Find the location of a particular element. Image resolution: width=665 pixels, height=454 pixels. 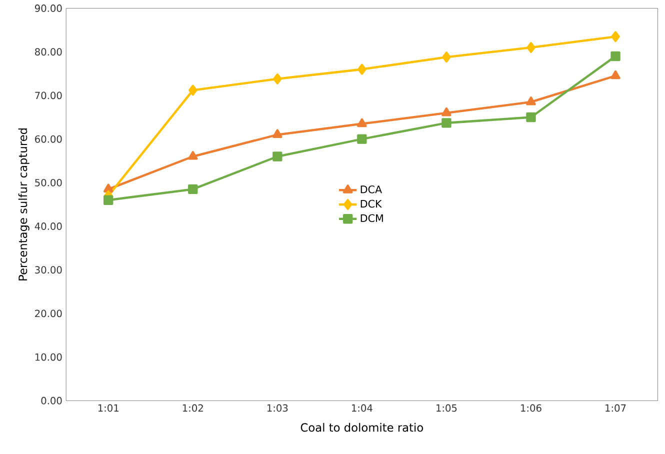

x-tick-label: 1:04 is located at coordinates (362, 408).